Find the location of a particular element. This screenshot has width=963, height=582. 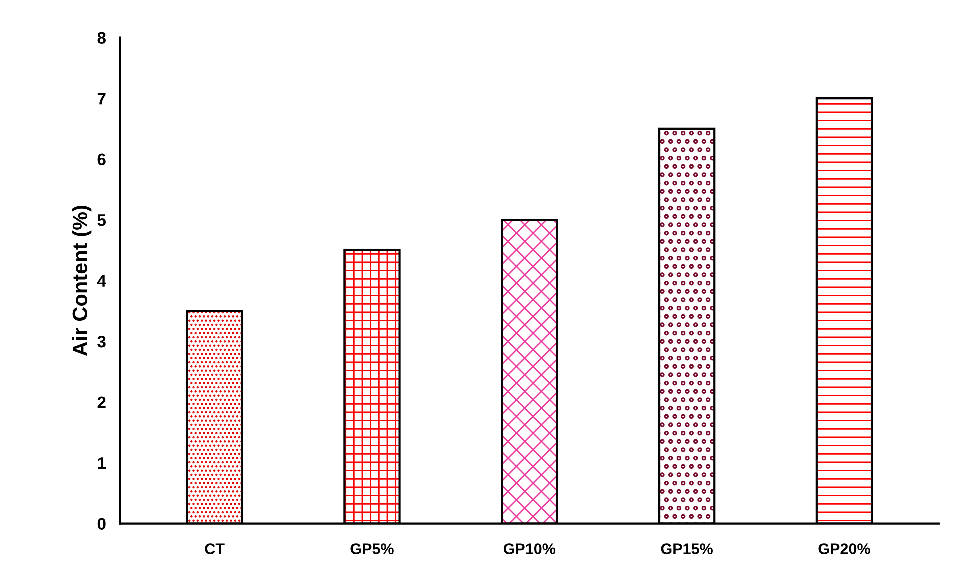

x-tick-label: GP10% is located at coordinates (530, 549).